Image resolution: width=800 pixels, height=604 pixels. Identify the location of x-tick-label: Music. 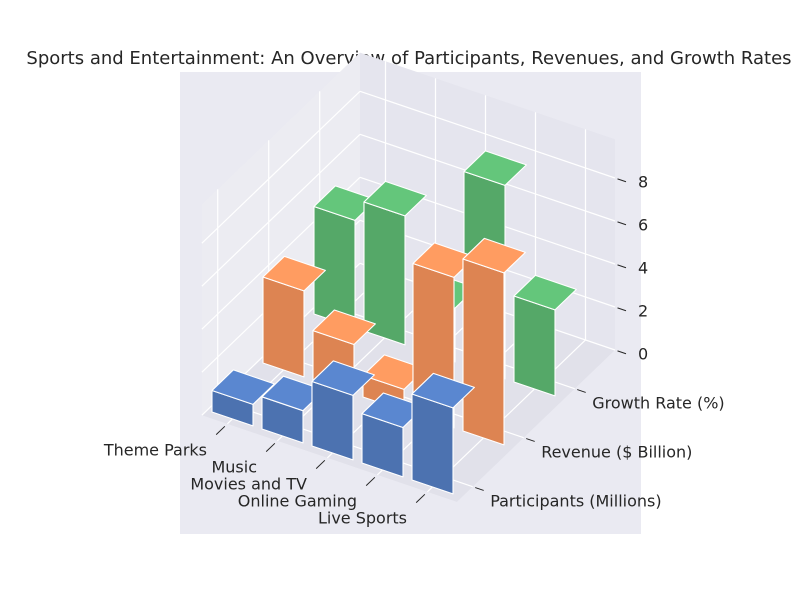
(234, 467).